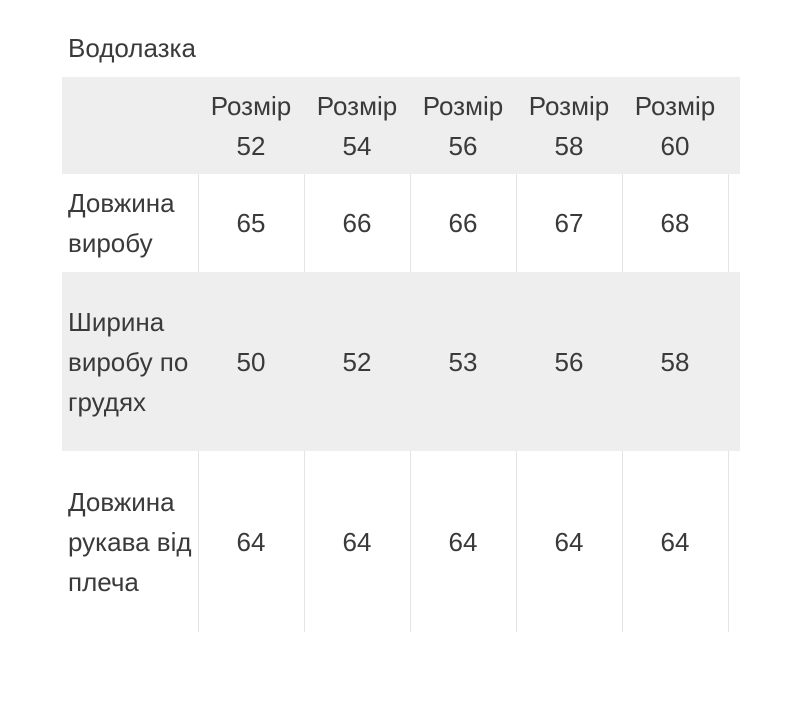 This screenshot has height=727, width=800. I want to click on header-size: 56, so click(463, 145).